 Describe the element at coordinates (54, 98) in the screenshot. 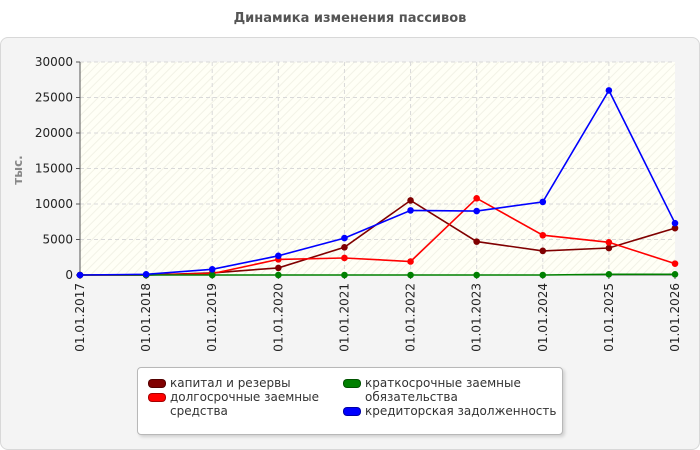

I see `y-tick-label: 25000` at that location.